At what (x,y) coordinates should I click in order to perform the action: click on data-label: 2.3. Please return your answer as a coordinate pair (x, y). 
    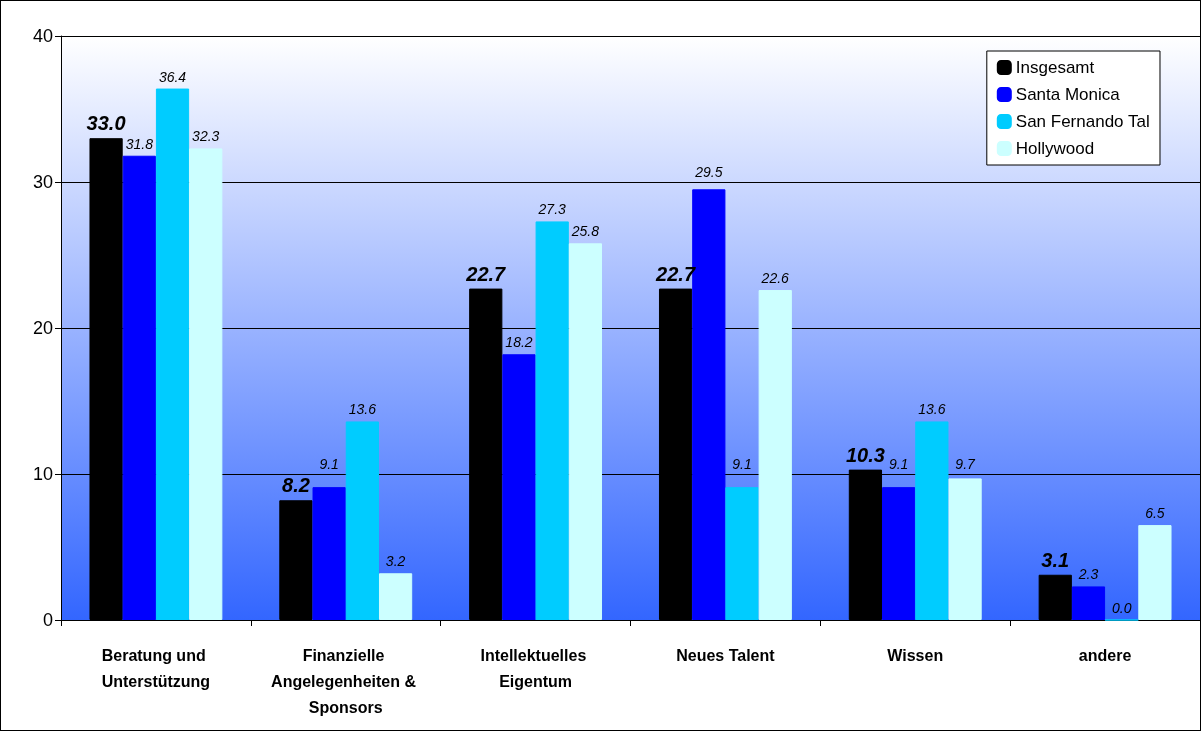
    Looking at the image, I should click on (1088, 574).